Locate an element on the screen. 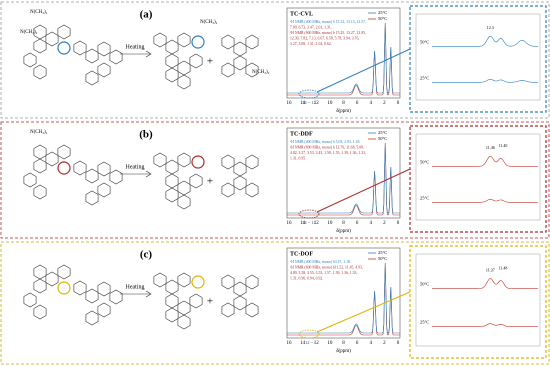 This screenshot has width=550, height=366. x-tick-label: 12 is located at coordinates (317, 223).